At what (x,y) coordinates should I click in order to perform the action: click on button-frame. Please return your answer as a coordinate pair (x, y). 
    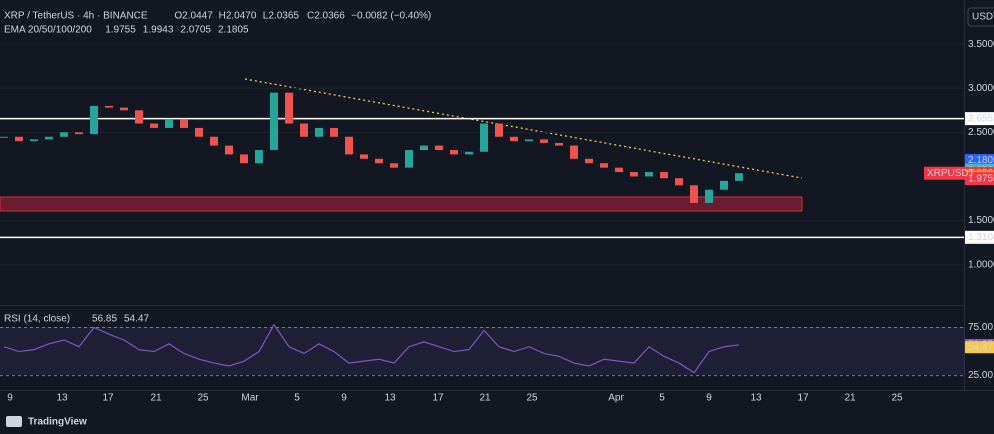
    Looking at the image, I should click on (980, 17).